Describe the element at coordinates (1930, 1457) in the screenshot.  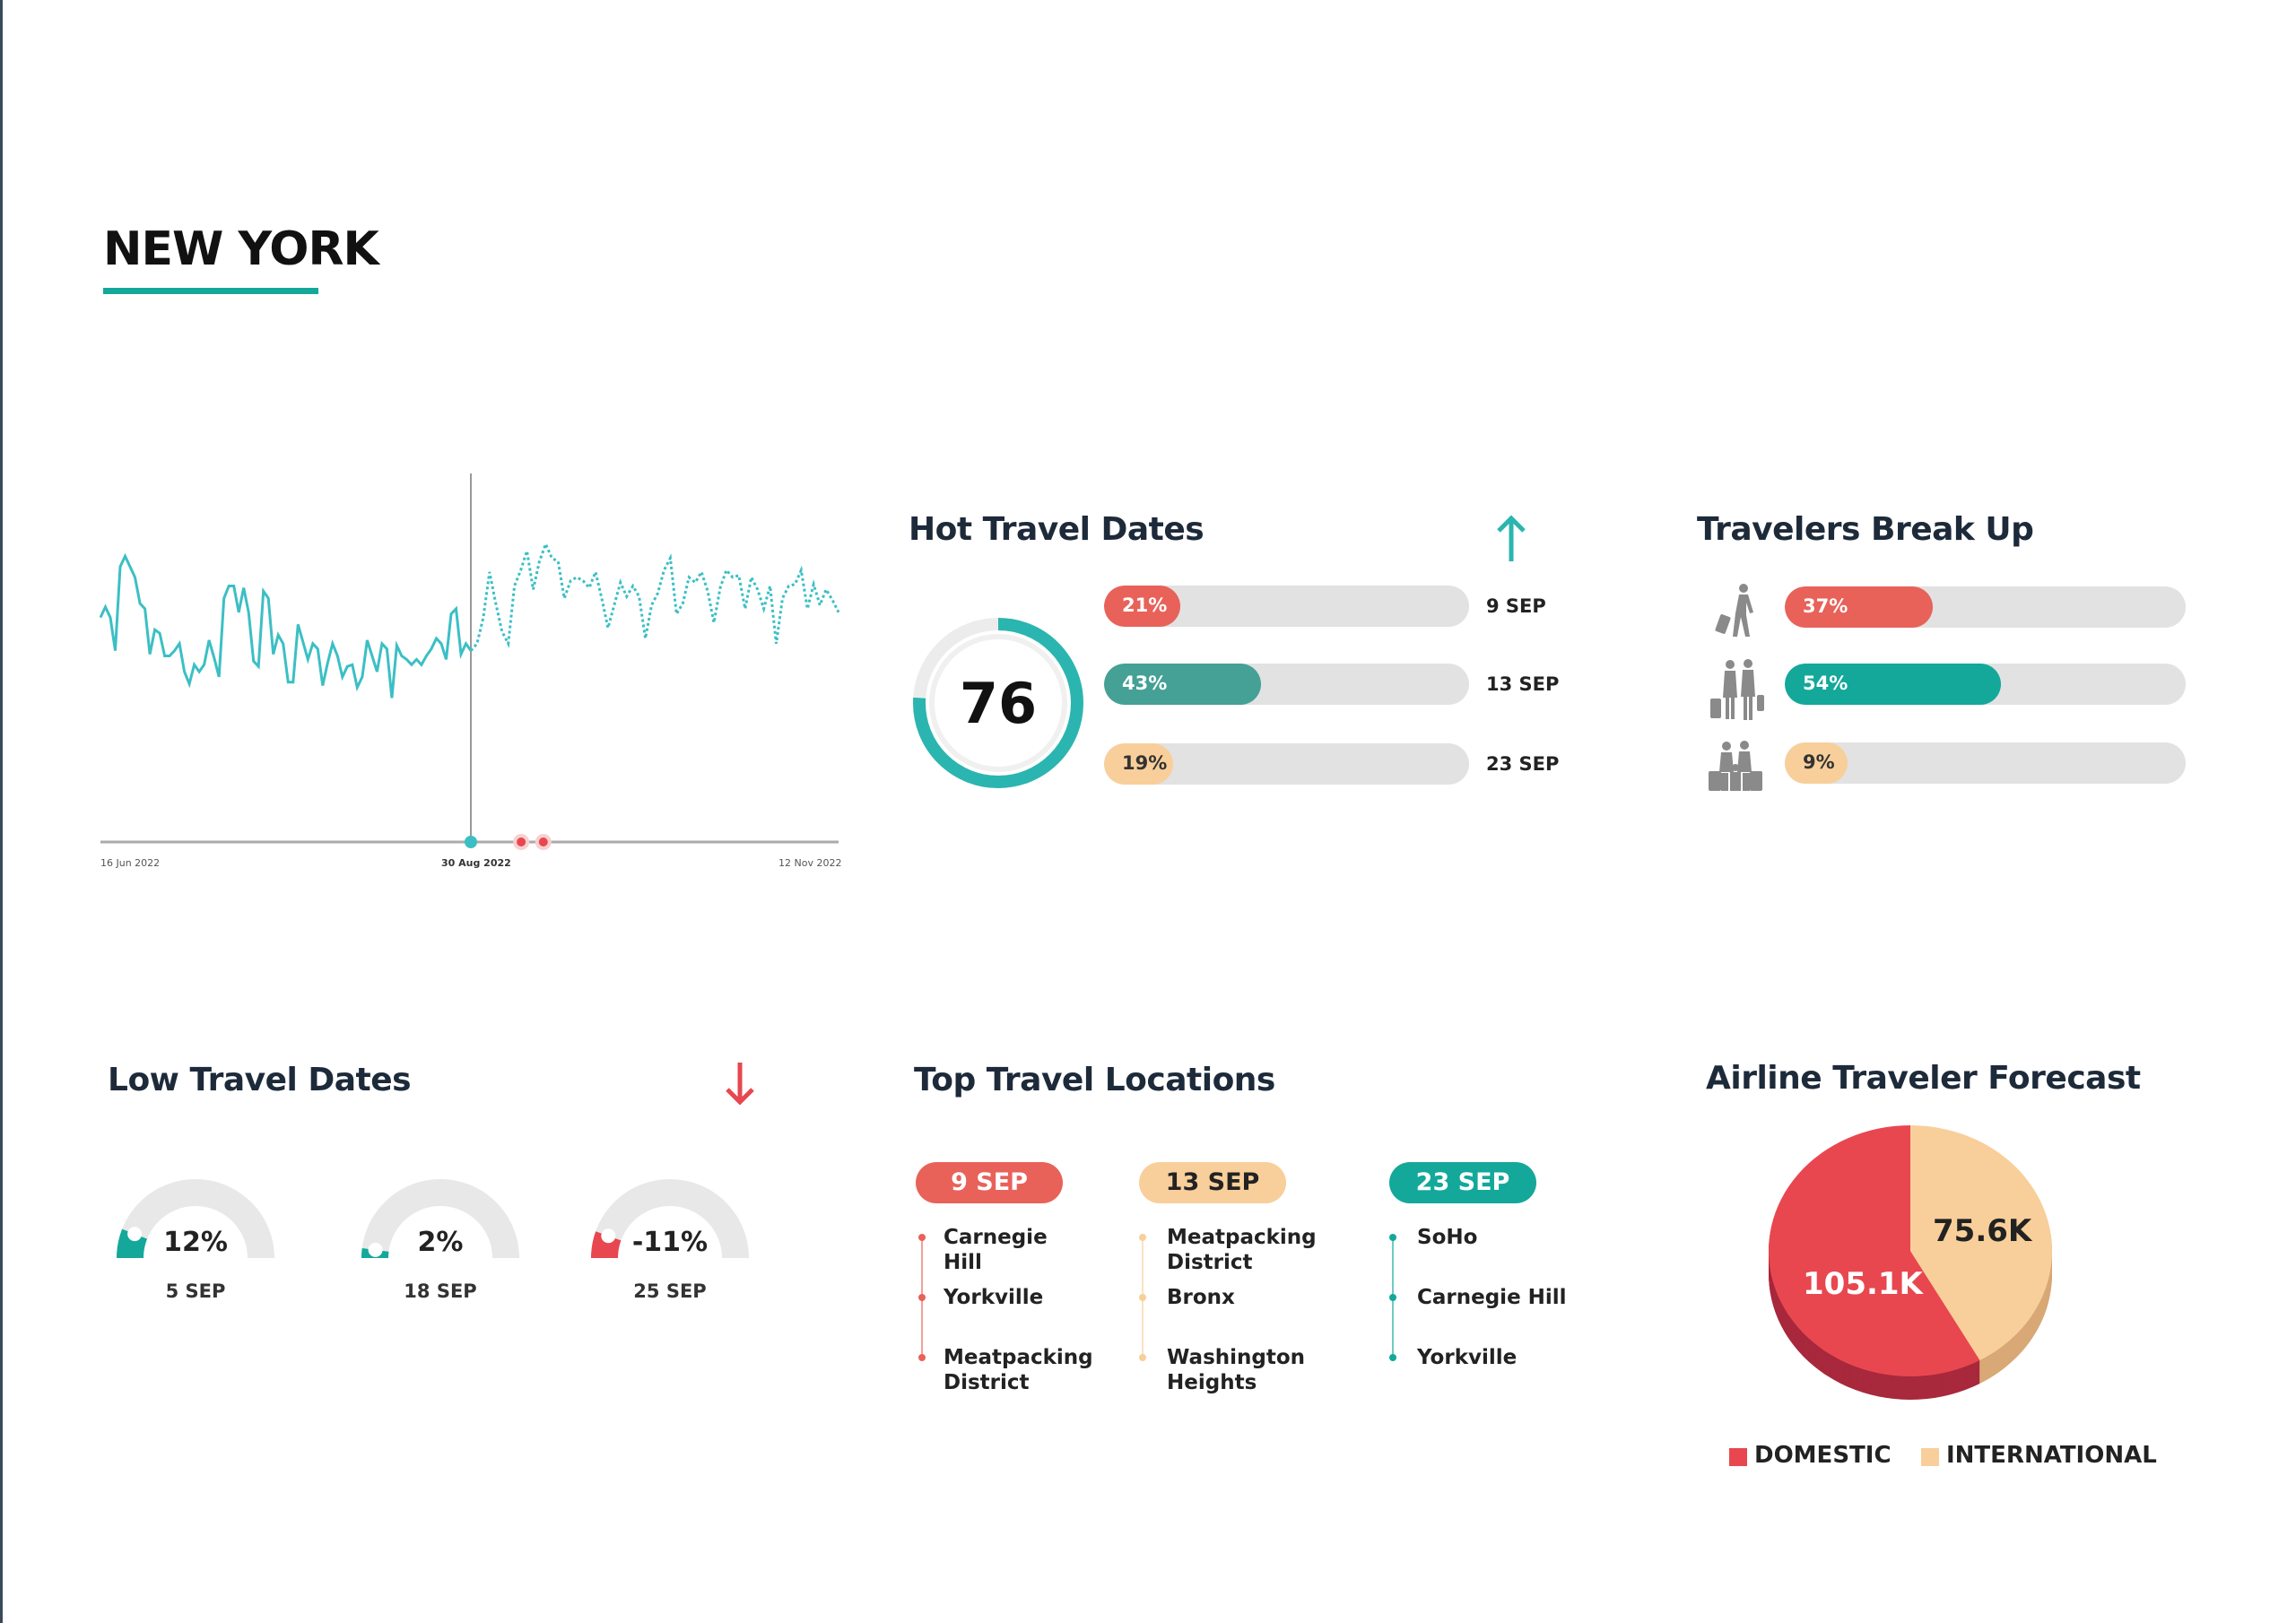
I see `legend-swatch-international` at that location.